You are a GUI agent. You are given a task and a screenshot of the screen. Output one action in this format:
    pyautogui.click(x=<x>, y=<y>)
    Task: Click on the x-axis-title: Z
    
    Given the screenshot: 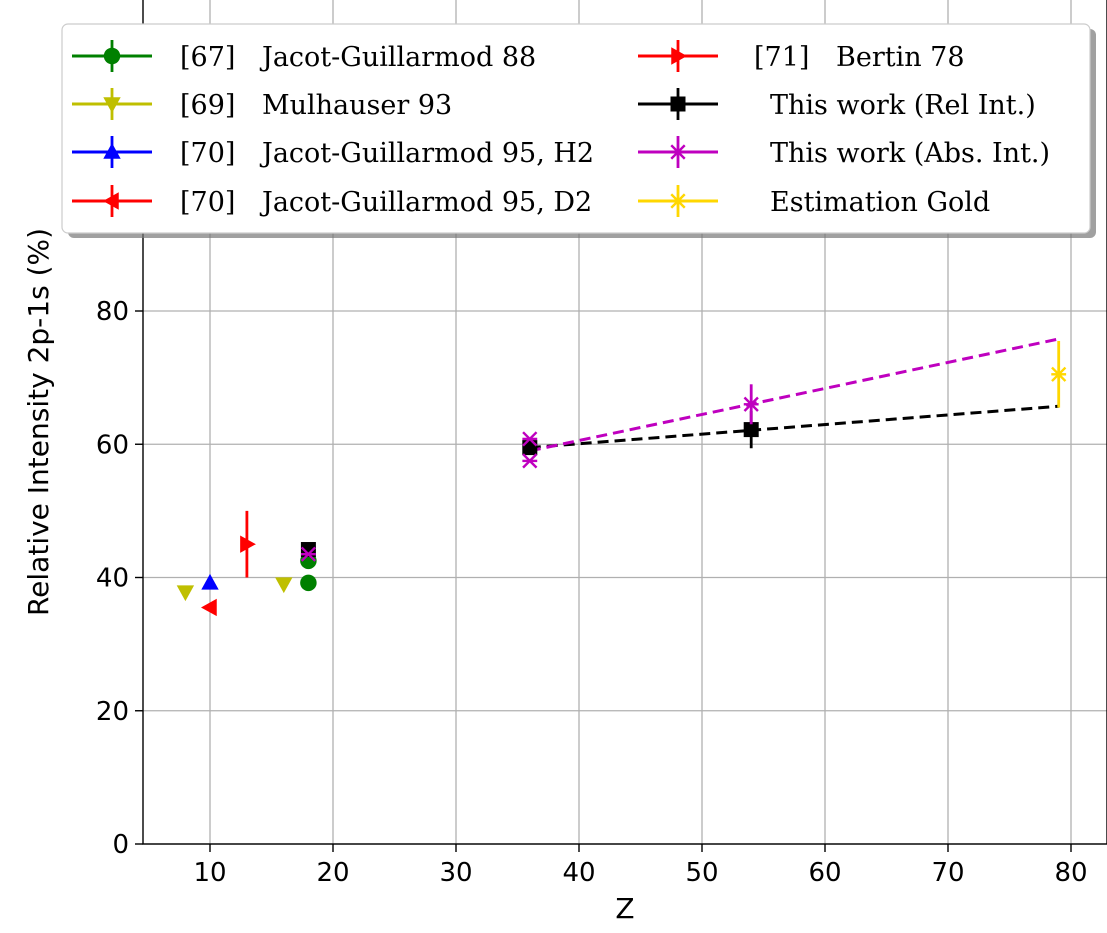 What is the action you would take?
    pyautogui.click(x=624, y=908)
    